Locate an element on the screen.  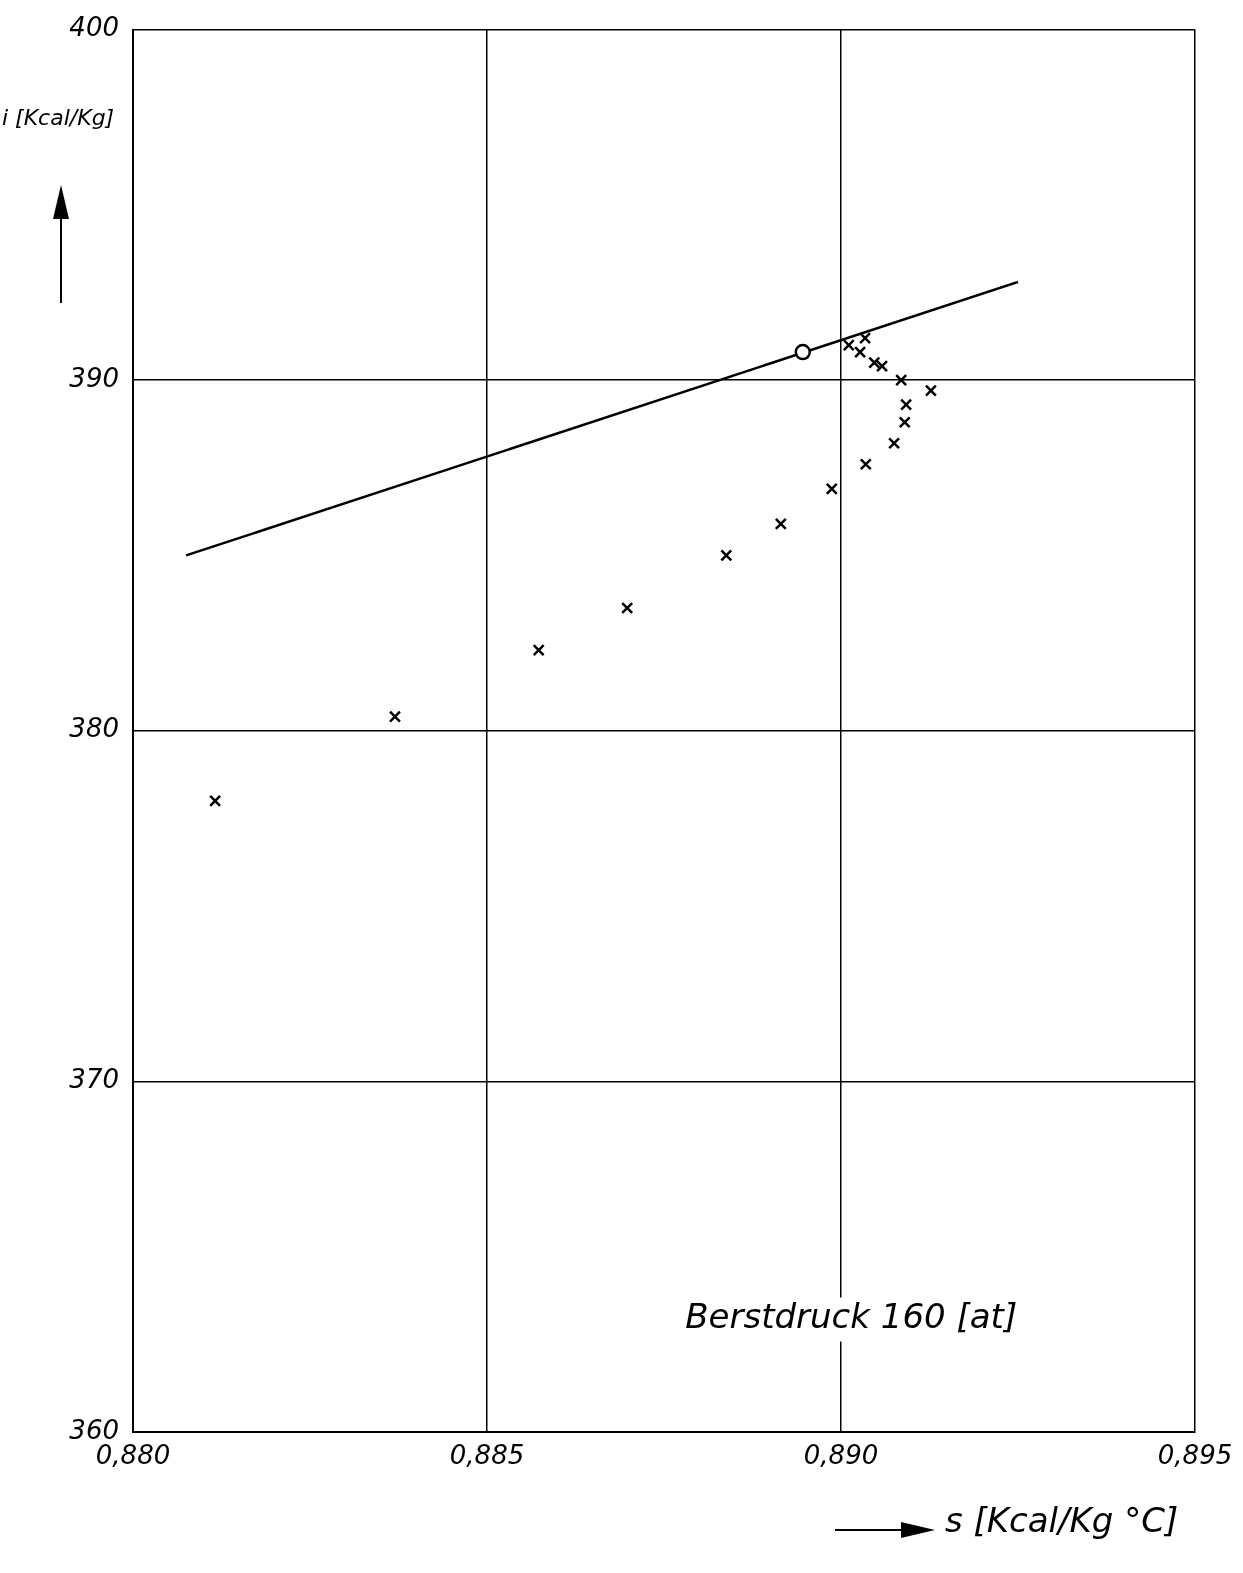
y-tick-label: 380 is located at coordinates (94, 728).